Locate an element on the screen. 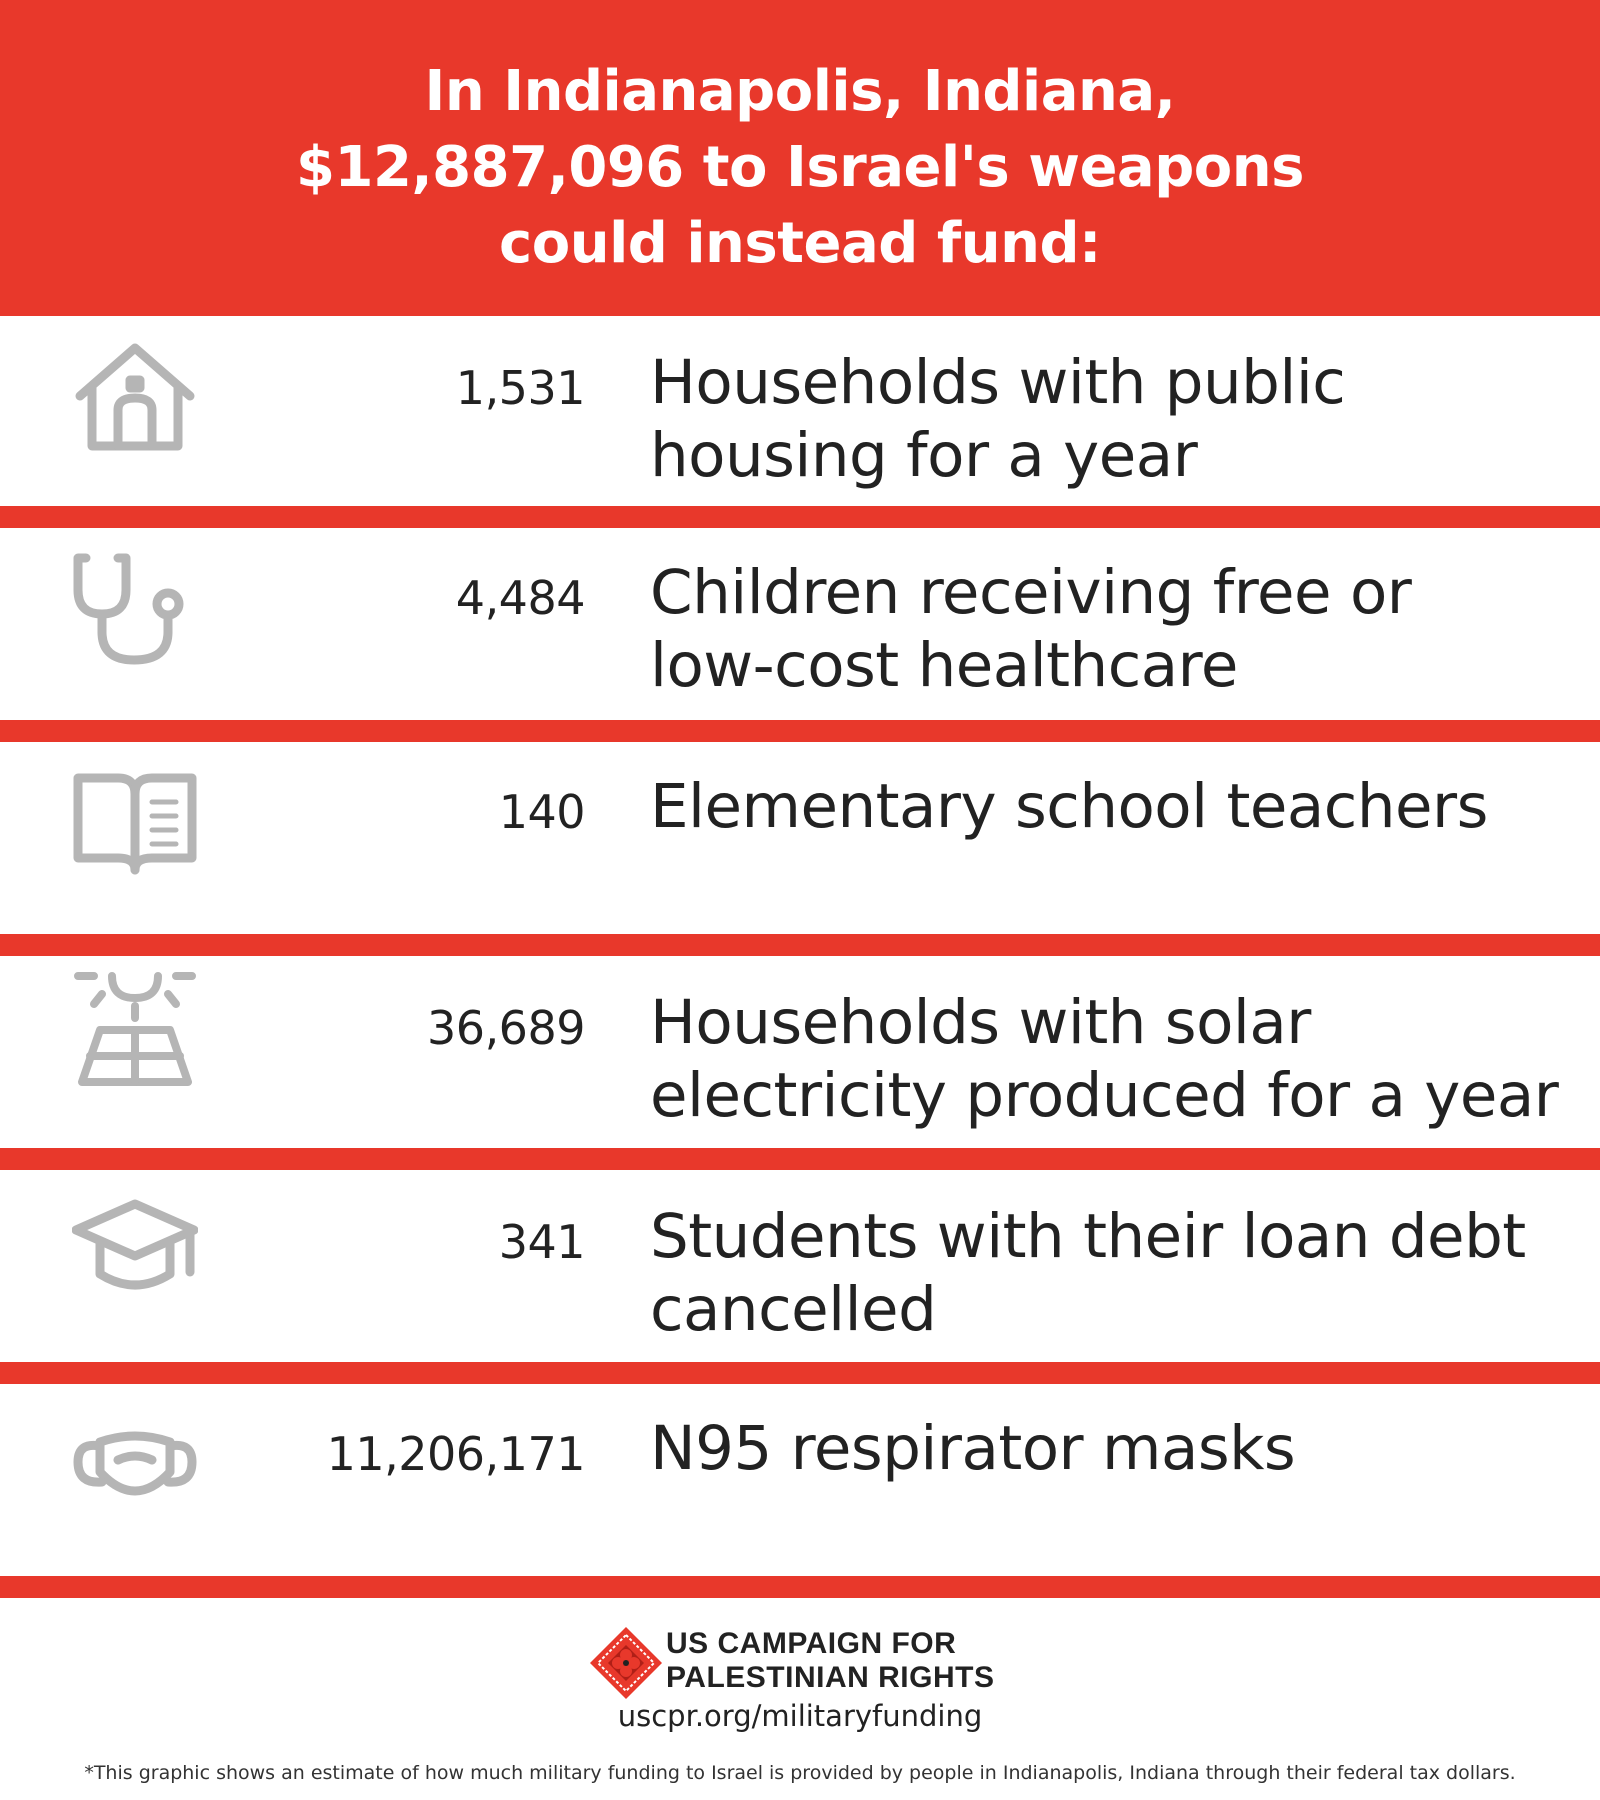 This screenshot has height=1800, width=1600. item-number: 4,484 is located at coordinates (520, 598).